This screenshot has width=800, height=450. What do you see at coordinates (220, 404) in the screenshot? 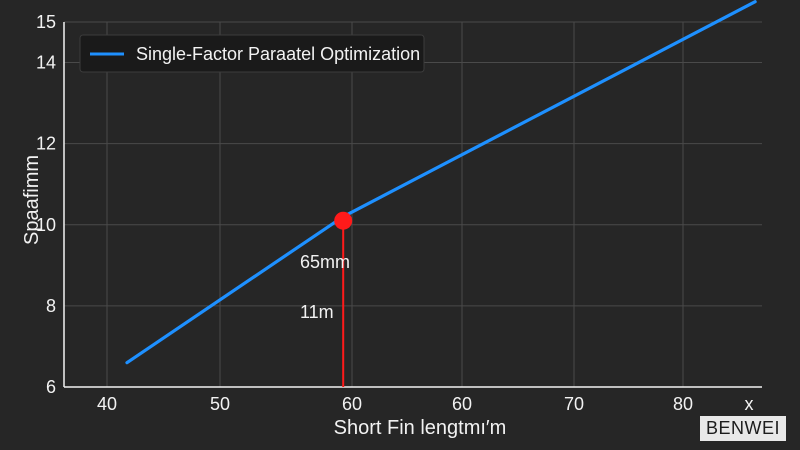
I see `x-tick-label: 50` at bounding box center [220, 404].